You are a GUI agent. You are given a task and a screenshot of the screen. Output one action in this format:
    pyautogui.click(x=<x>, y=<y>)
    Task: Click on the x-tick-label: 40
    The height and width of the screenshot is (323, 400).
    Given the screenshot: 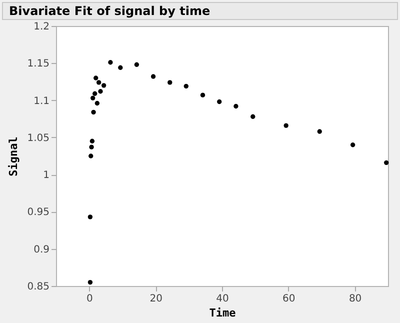 What is the action you would take?
    pyautogui.click(x=222, y=299)
    